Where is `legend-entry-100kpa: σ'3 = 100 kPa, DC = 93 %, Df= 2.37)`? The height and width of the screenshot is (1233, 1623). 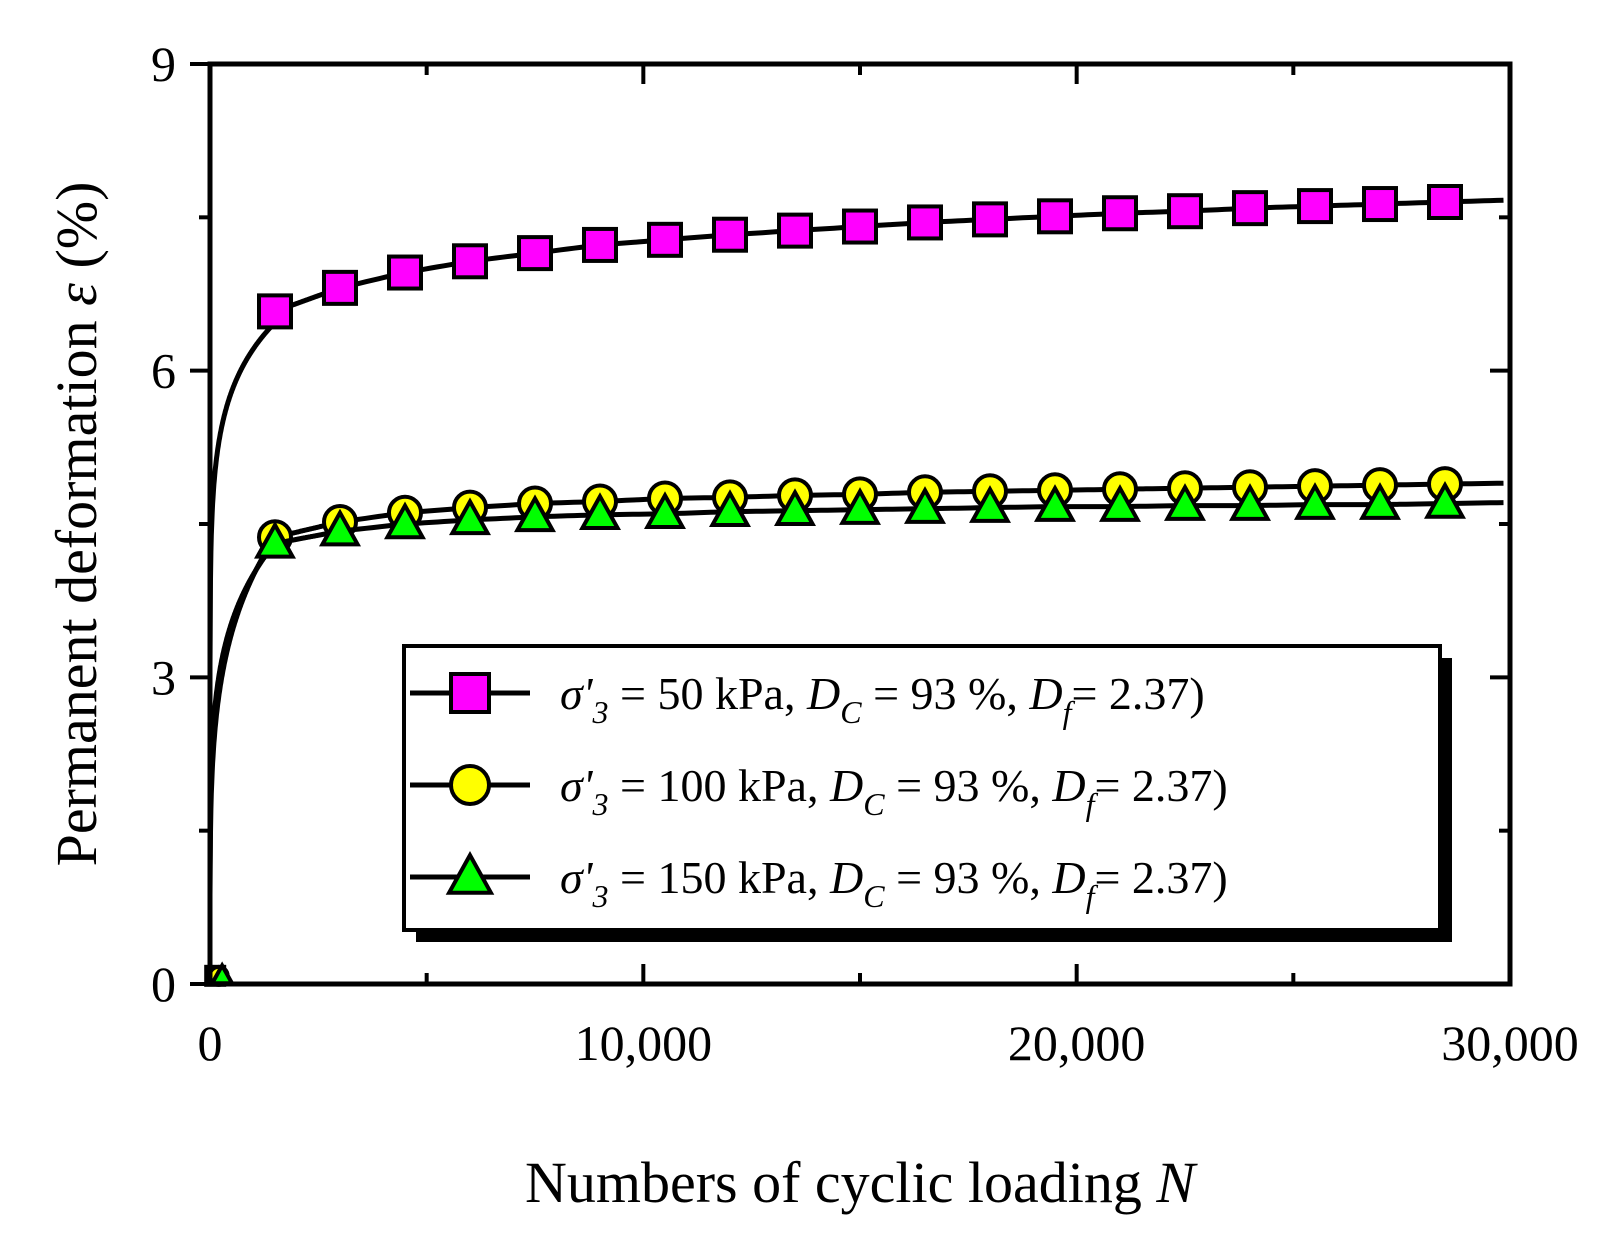 legend-entry-100kpa: σ'3 = 100 kPa, DC = 93 %, Df= 2.37) is located at coordinates (819, 791).